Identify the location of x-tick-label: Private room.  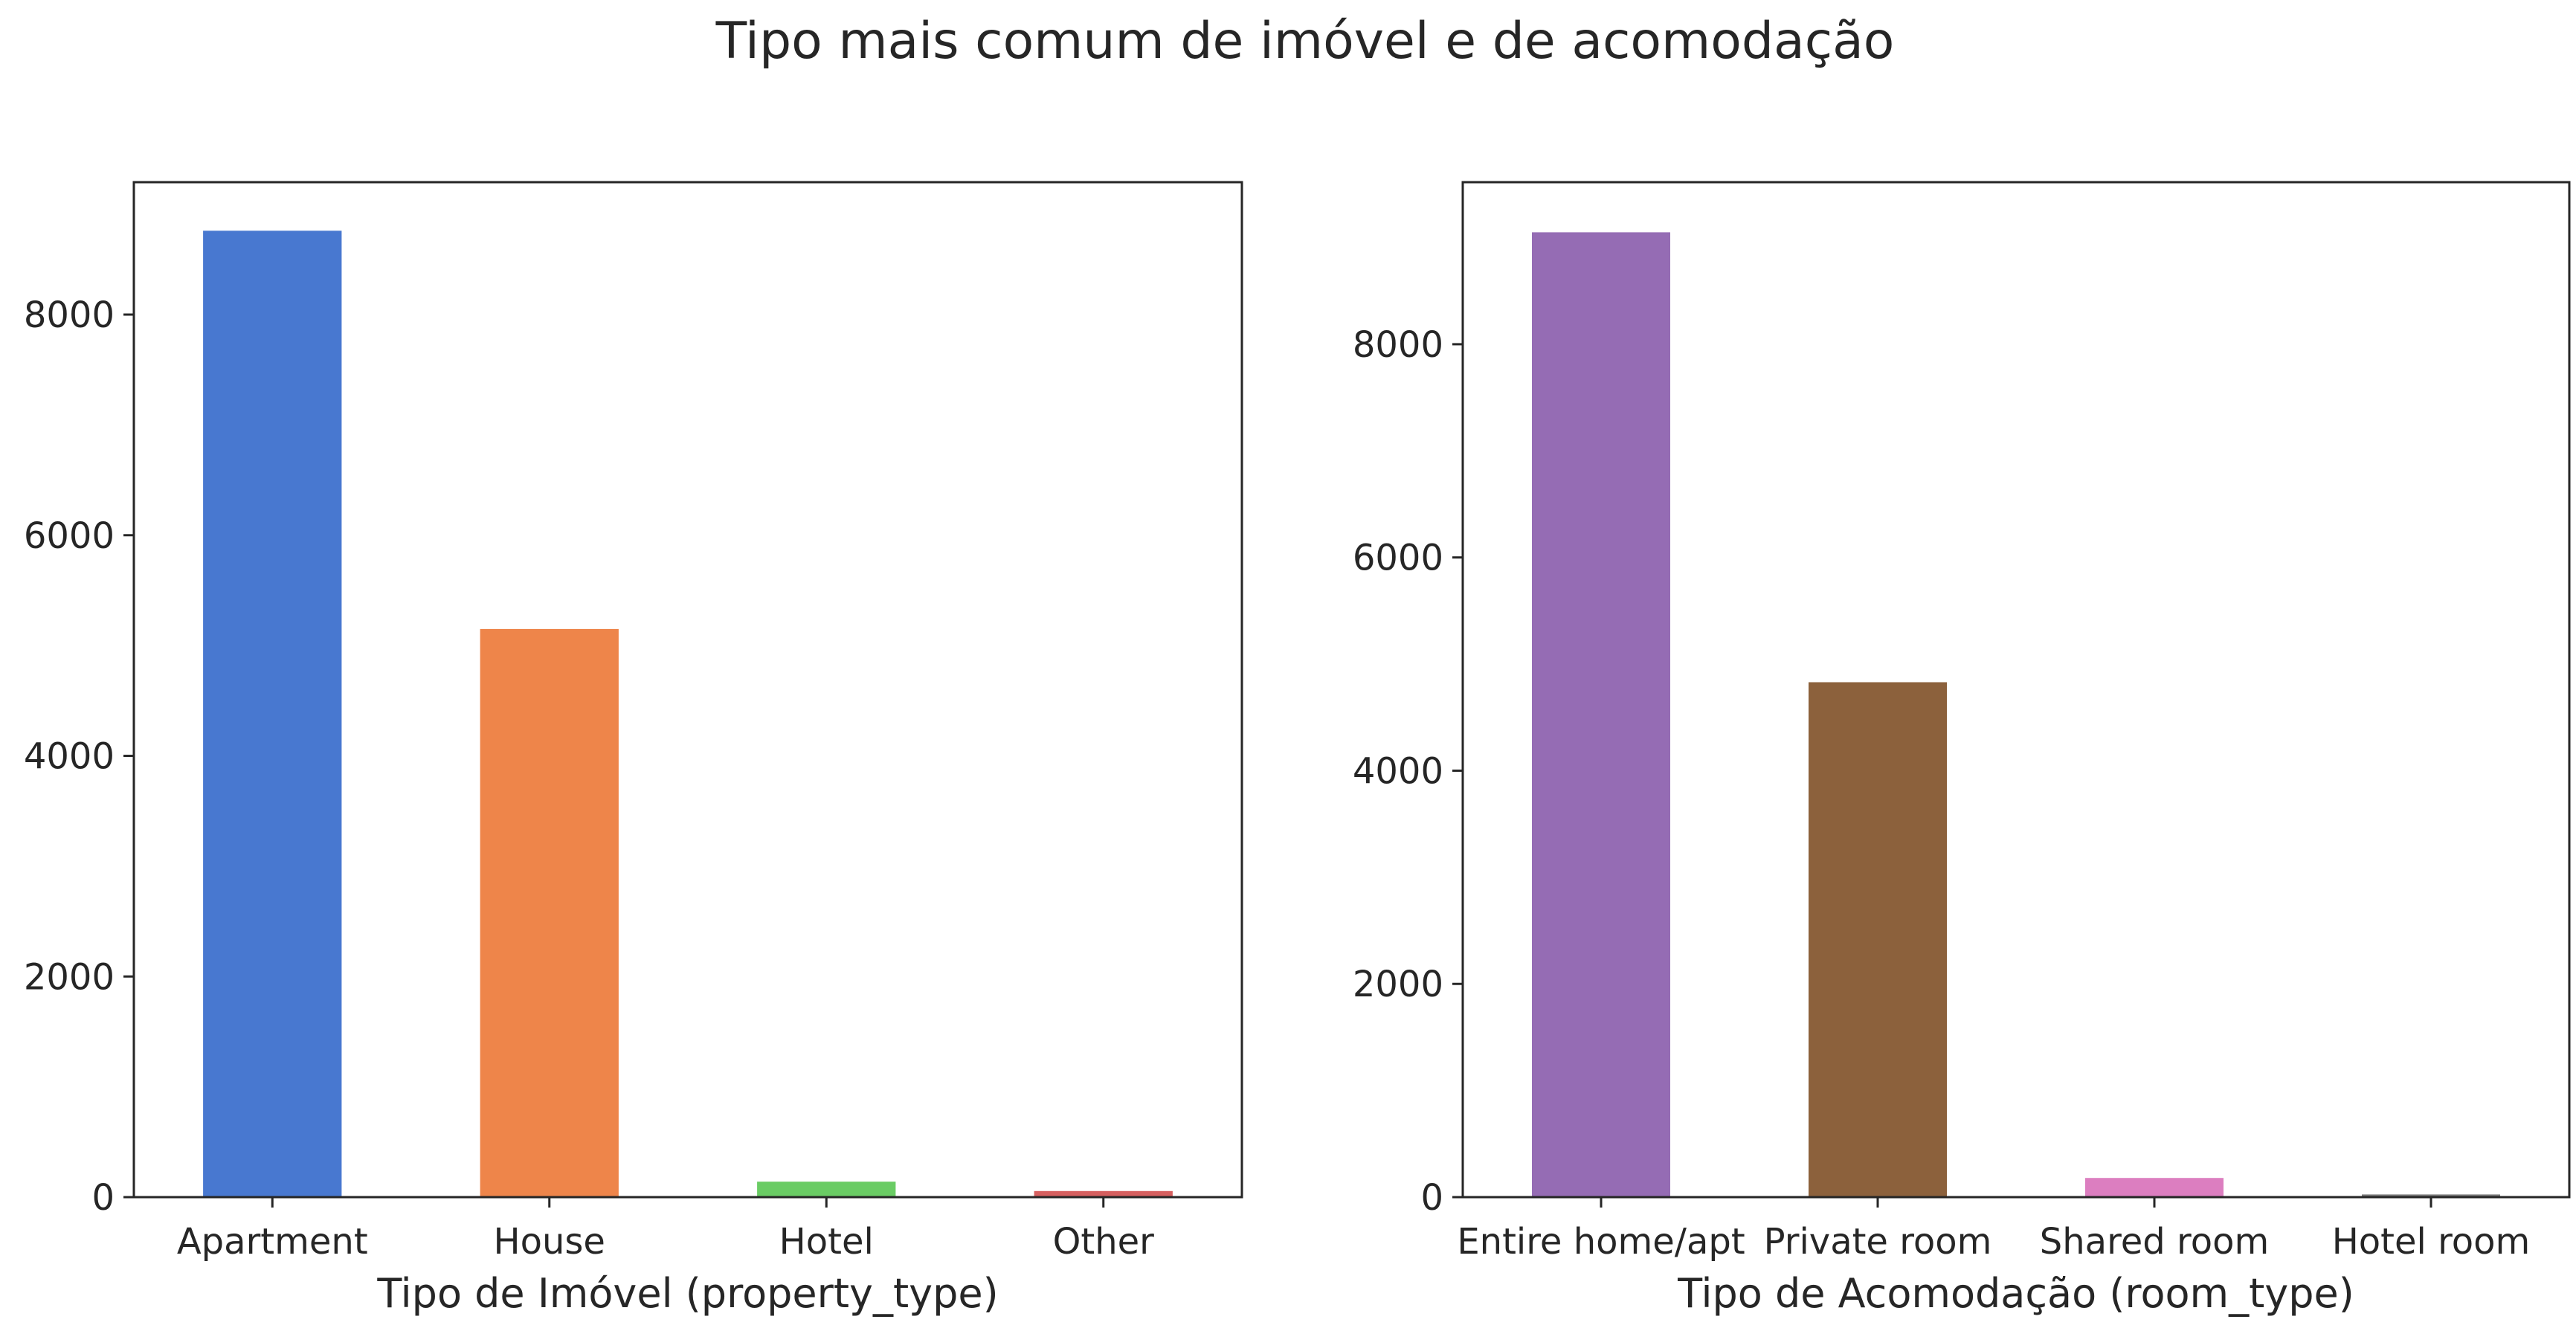
(1878, 1242).